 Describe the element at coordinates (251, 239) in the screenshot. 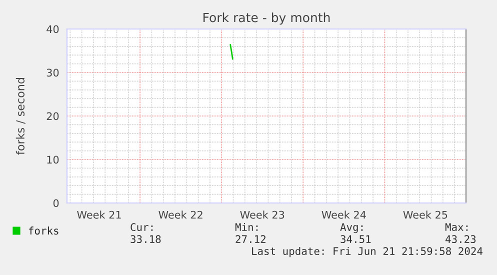

I see `text: 27.12` at that location.